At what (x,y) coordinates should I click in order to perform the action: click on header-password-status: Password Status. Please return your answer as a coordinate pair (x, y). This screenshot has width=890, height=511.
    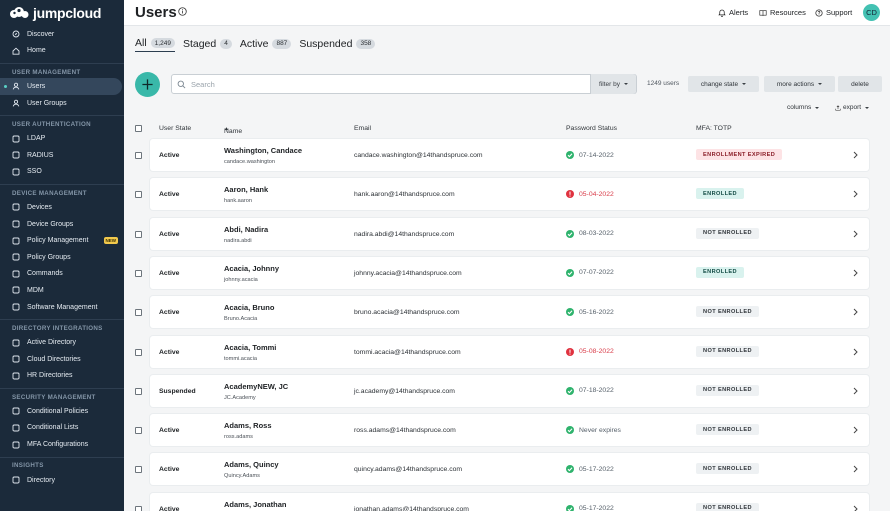
    Looking at the image, I should click on (591, 128).